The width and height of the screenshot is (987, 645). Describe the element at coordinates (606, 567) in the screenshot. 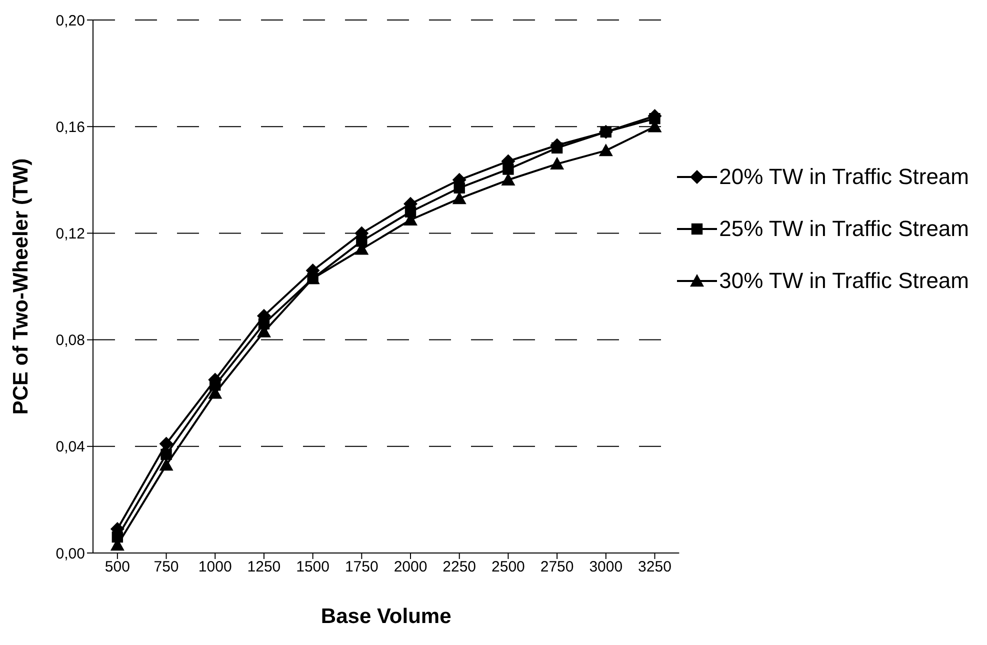

I see `x-tick-label: 3000` at that location.